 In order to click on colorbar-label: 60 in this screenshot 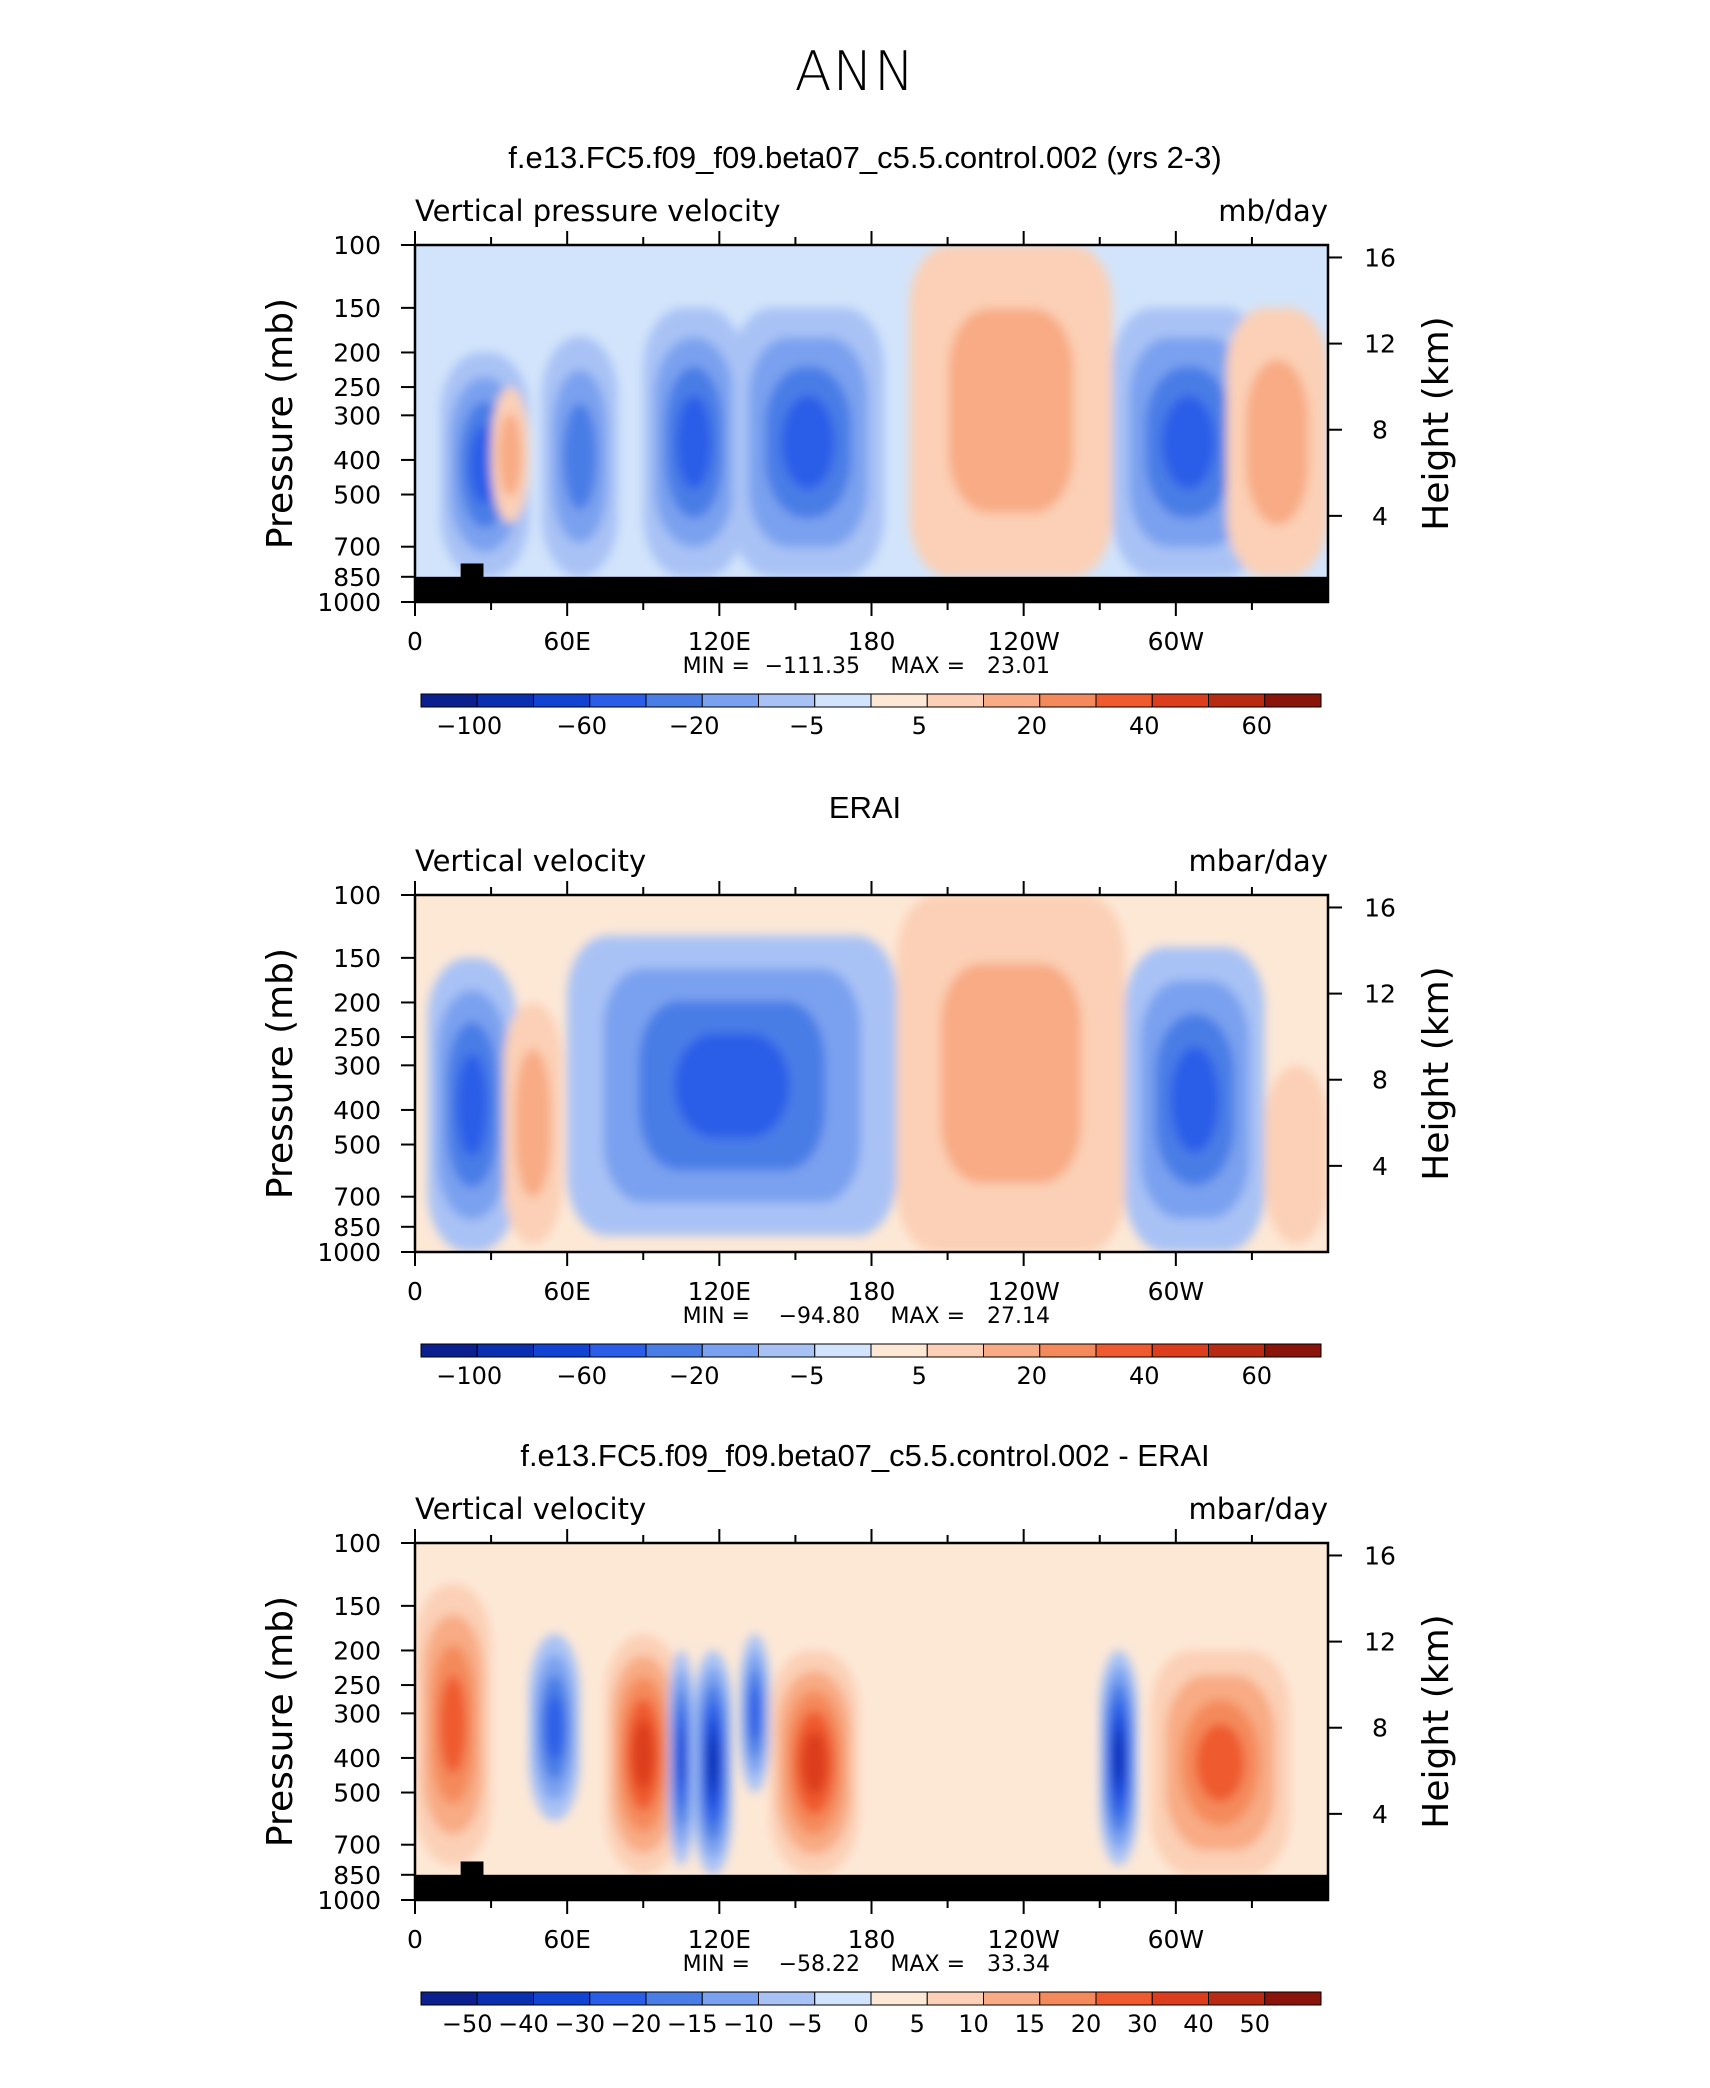, I will do `click(1256, 1376)`.